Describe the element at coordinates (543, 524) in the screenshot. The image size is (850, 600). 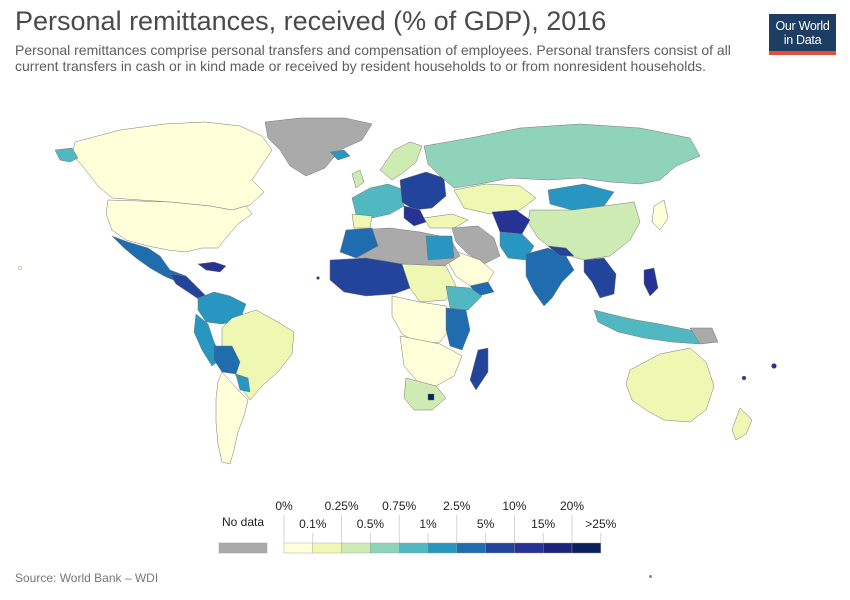
I see `legend-bottom-label-4: 15%` at that location.